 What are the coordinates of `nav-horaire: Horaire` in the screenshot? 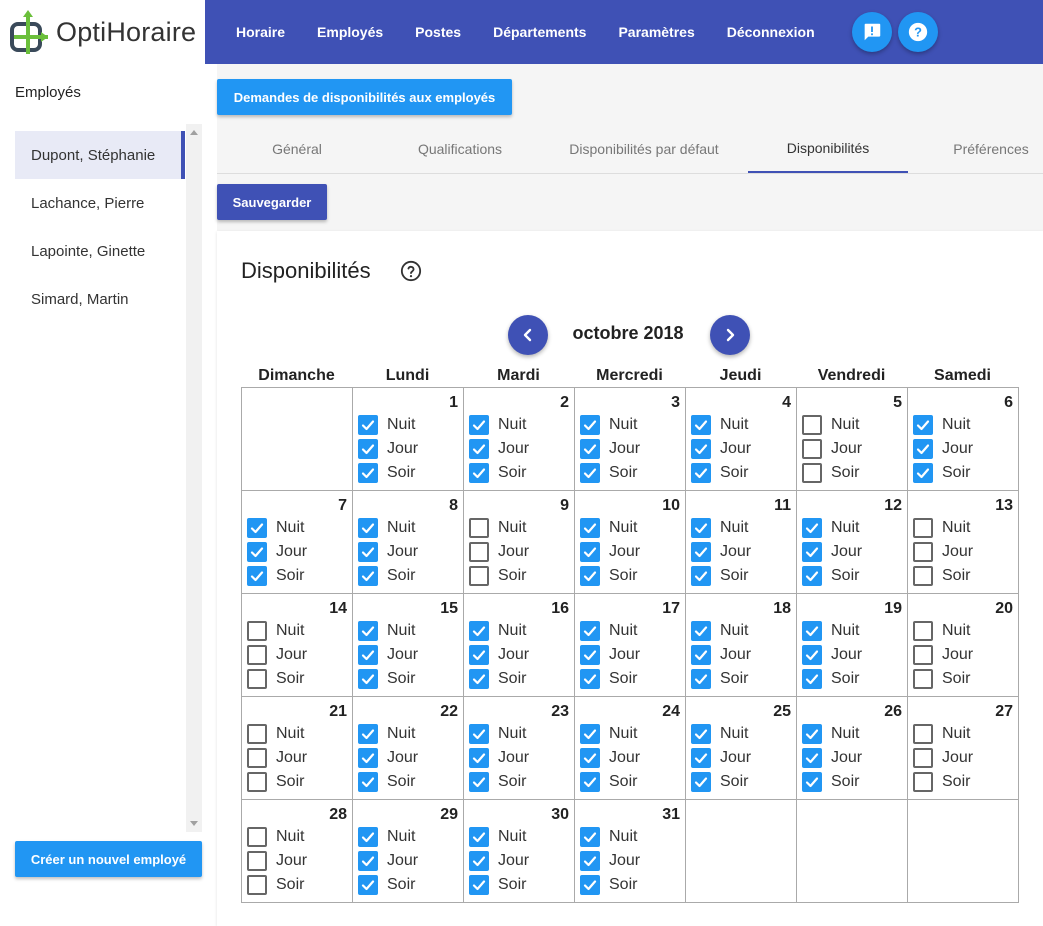 It's located at (261, 32).